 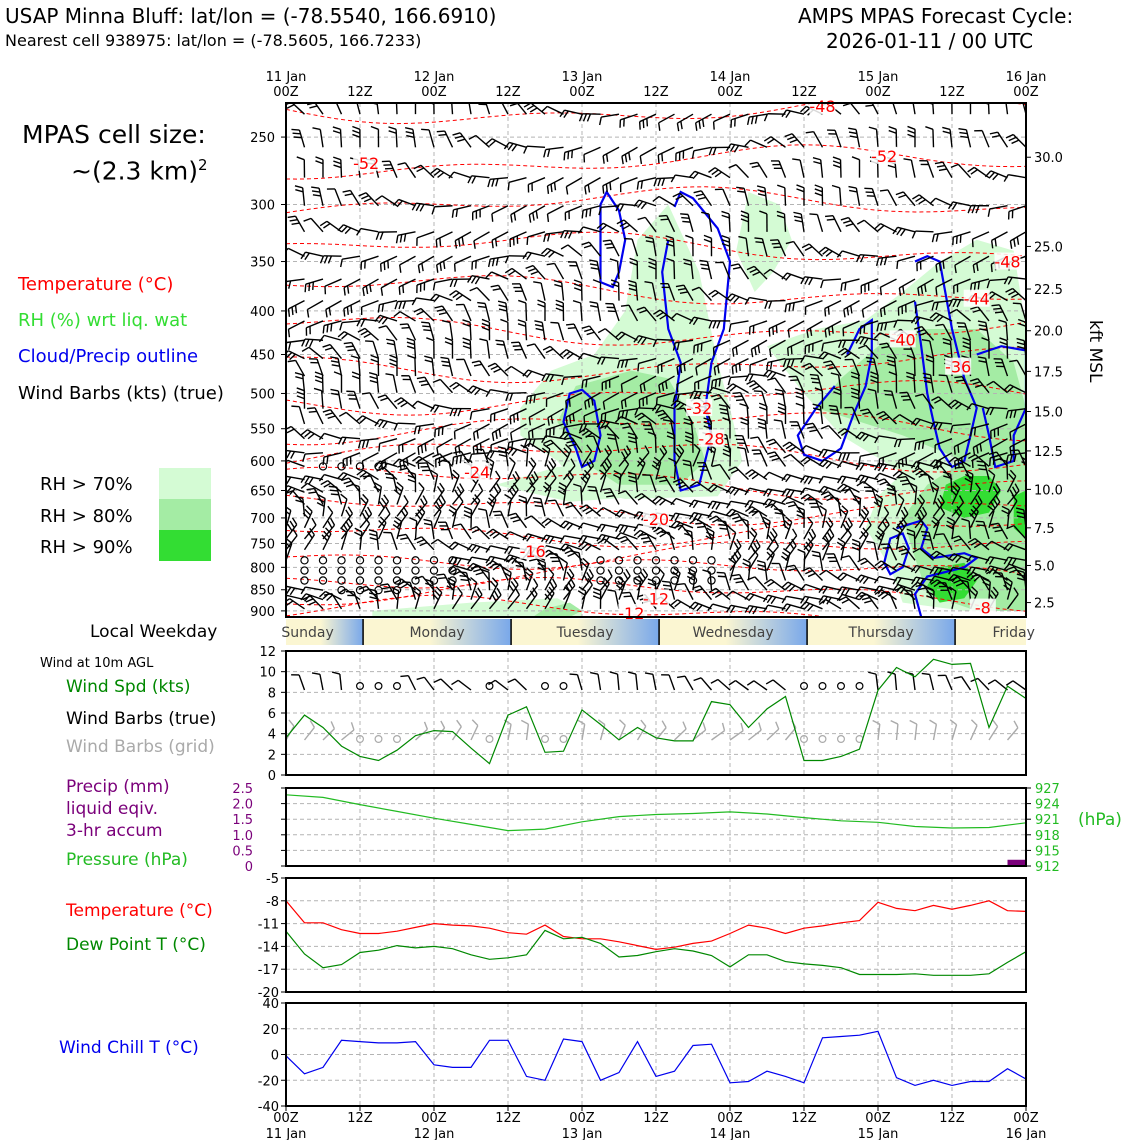 I want to click on precip-ytick-label: 1.0, so click(x=242, y=836).